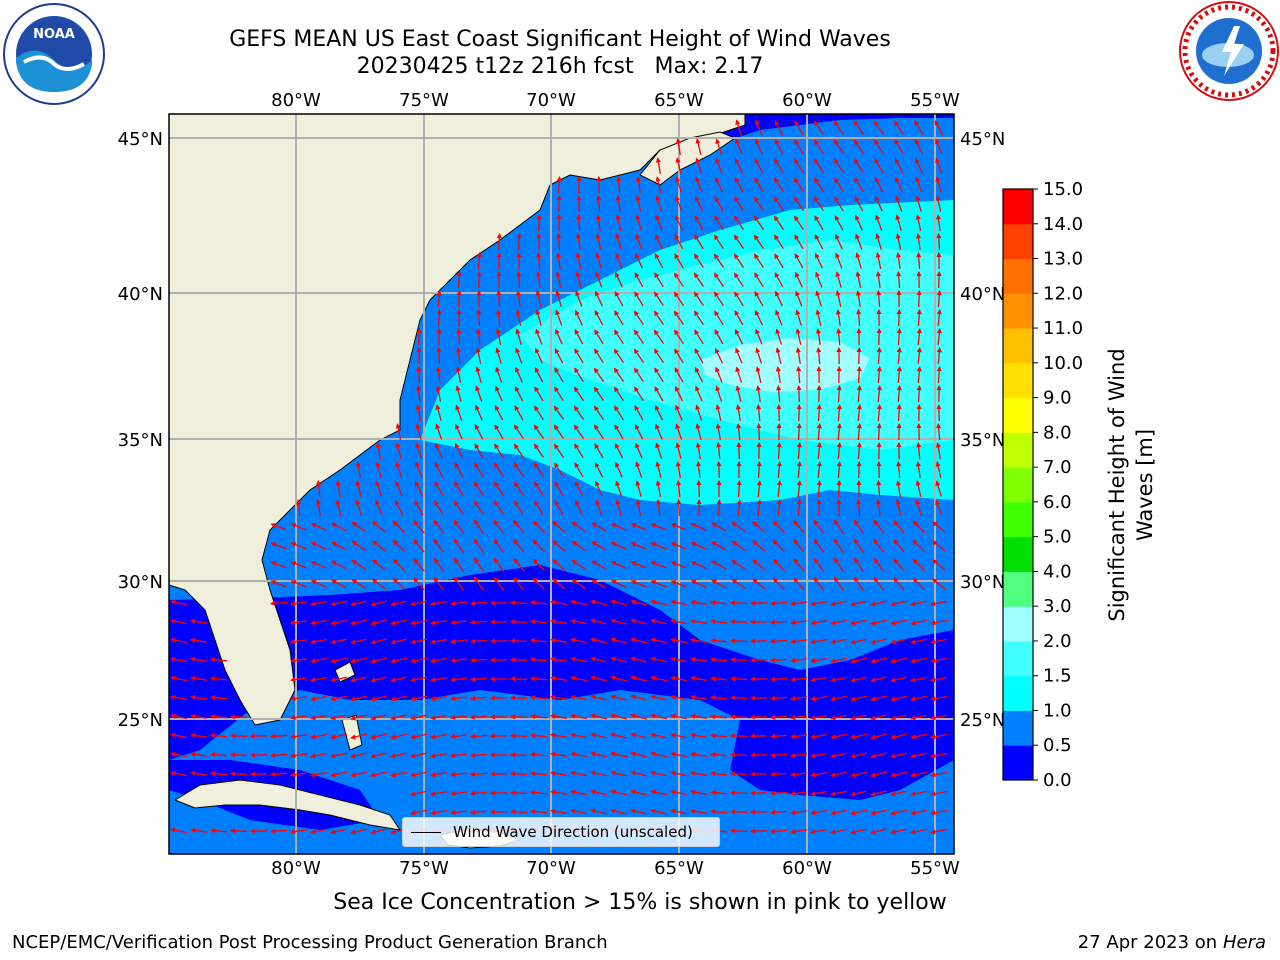 The width and height of the screenshot is (1280, 960). Describe the element at coordinates (982, 440) in the screenshot. I see `lat-tick-right: 35°N` at that location.